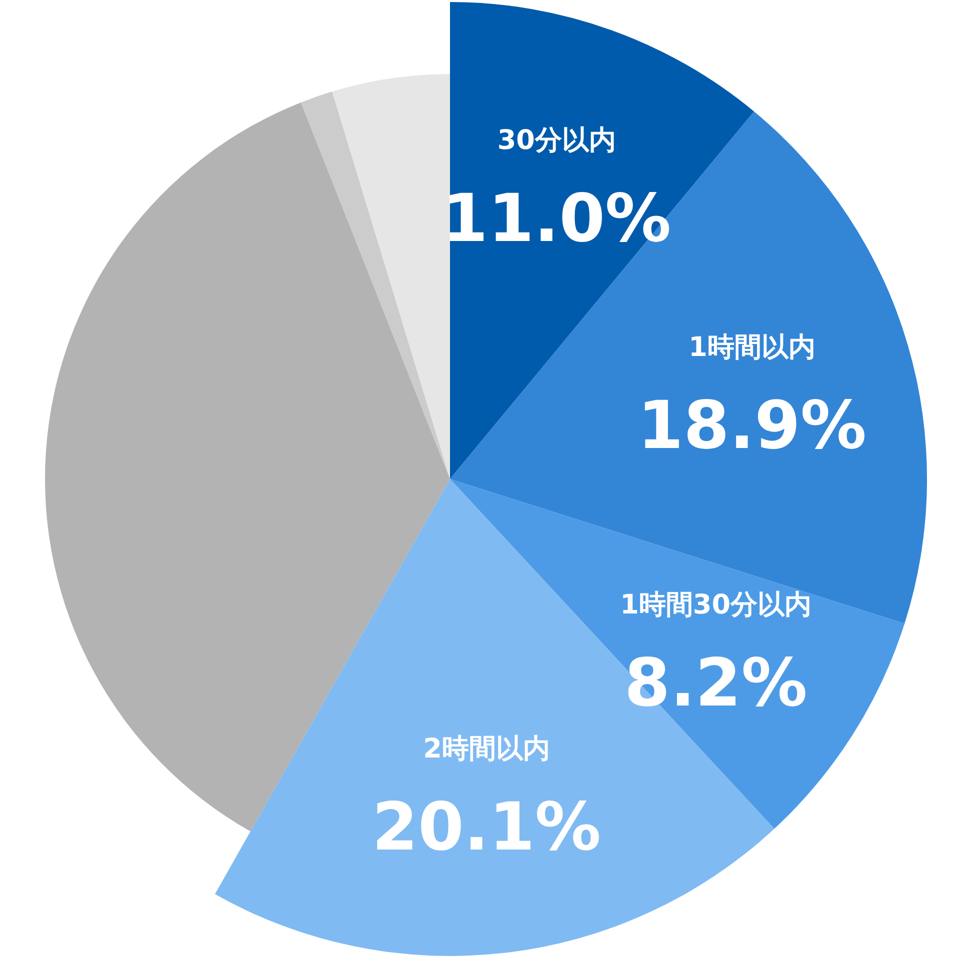  What do you see at coordinates (716, 683) in the screenshot?
I see `data-label: 8.2%` at bounding box center [716, 683].